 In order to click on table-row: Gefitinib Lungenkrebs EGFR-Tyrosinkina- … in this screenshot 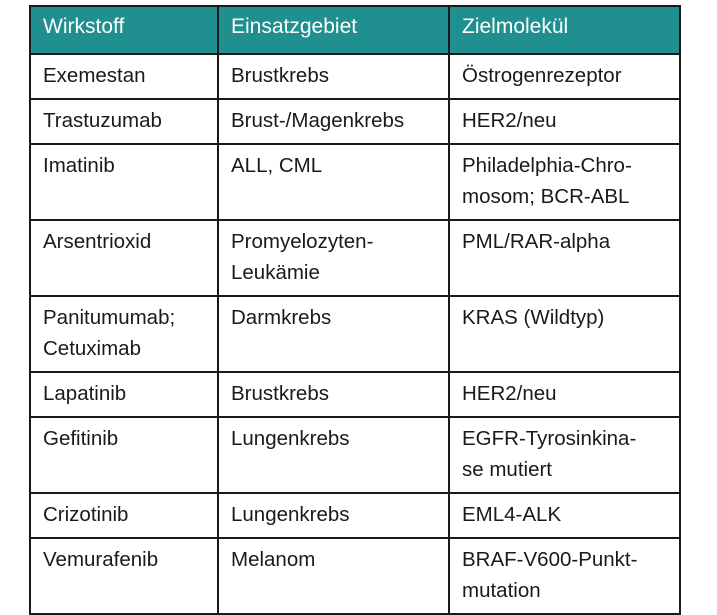, I will do `click(355, 455)`.